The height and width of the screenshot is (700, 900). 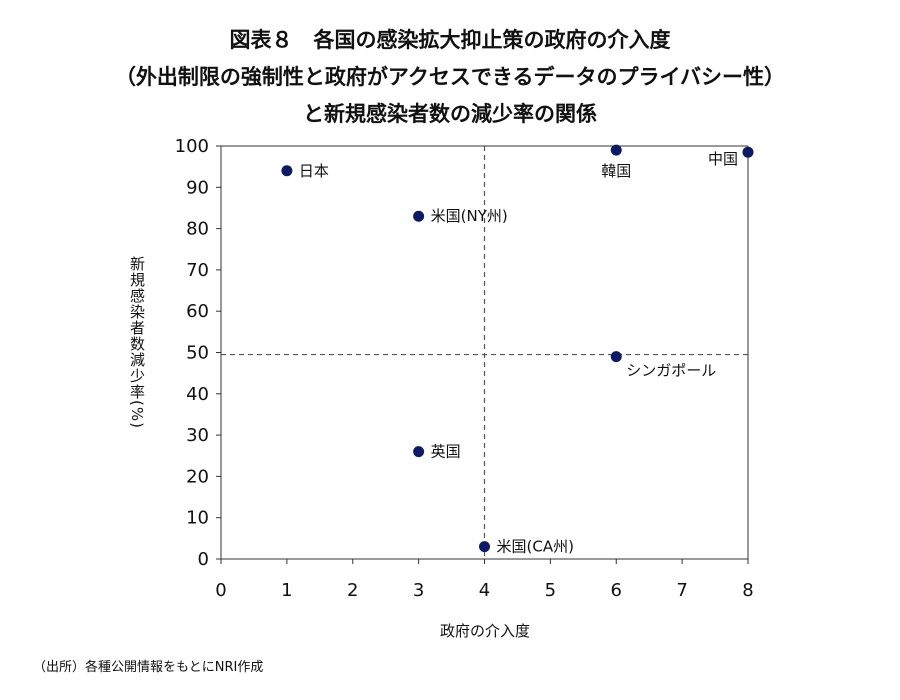 I want to click on y-tick-label: 10, so click(x=197, y=518).